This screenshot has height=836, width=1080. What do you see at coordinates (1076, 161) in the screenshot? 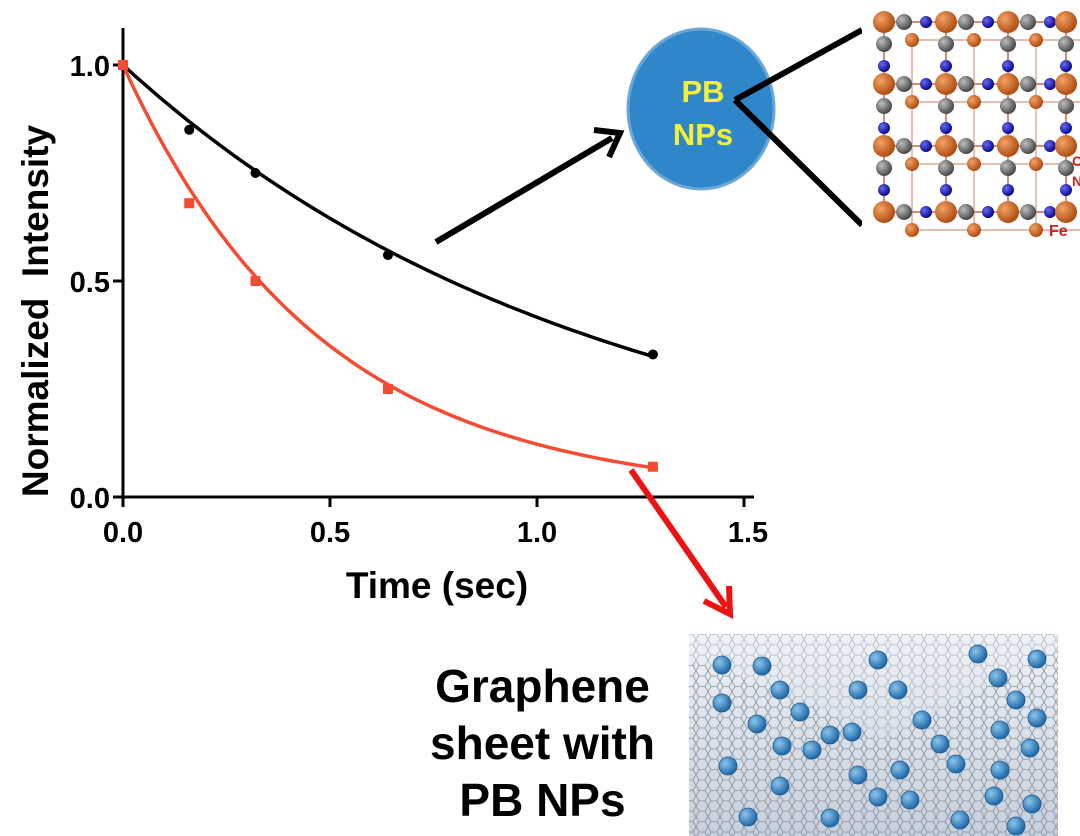
I see `atom-label-c: C` at bounding box center [1076, 161].